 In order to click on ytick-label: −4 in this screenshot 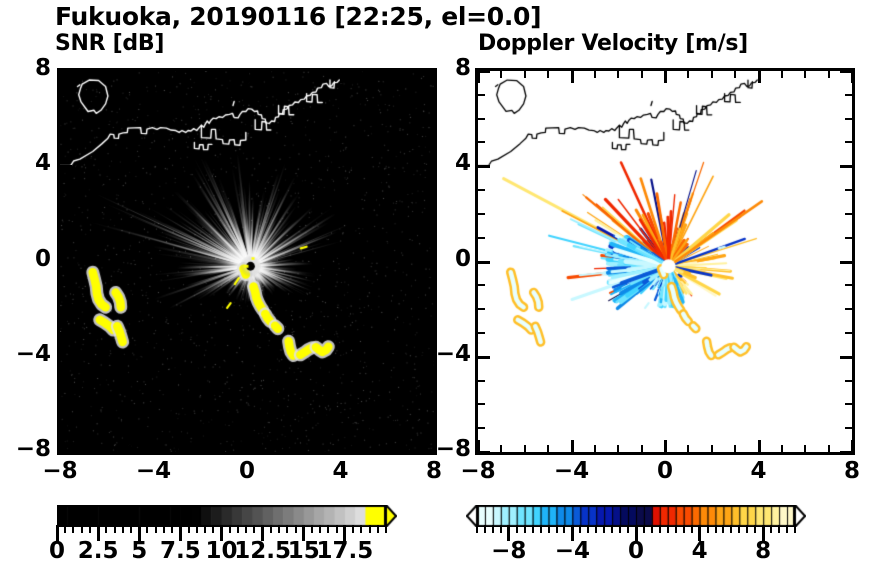, I will do `click(453, 353)`.